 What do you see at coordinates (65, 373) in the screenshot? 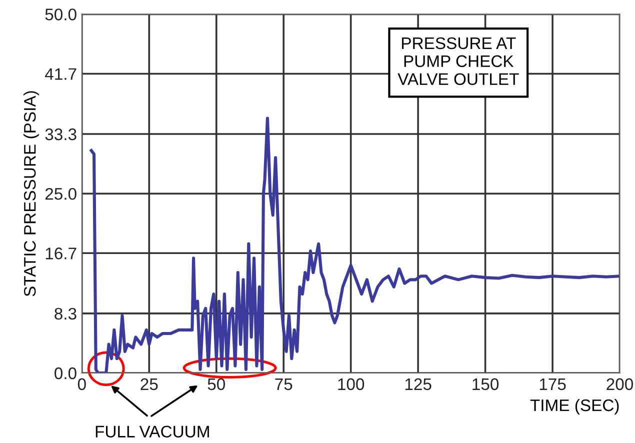
I see `y-tick-label: 0.0` at bounding box center [65, 373].